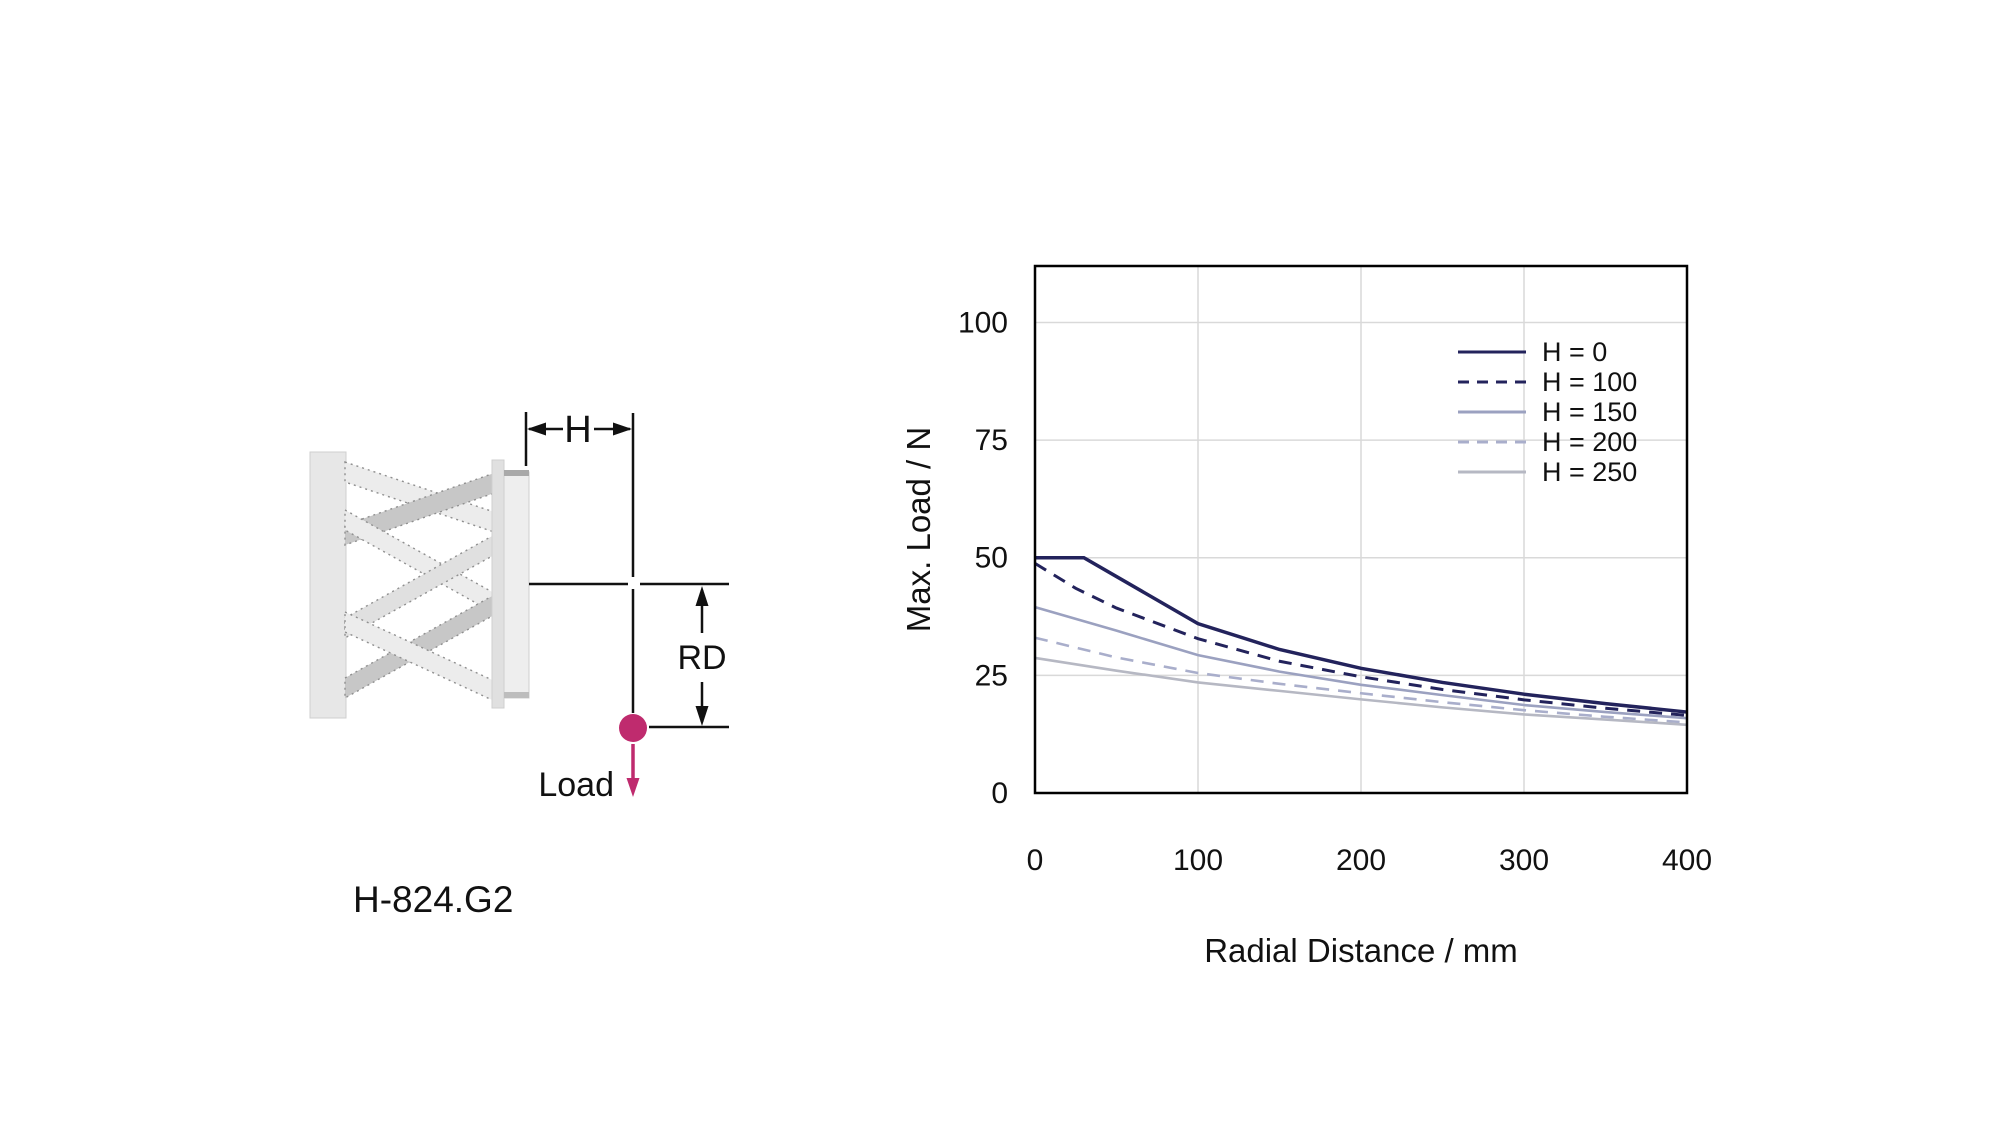 The height and width of the screenshot is (1125, 2000). What do you see at coordinates (1361, 860) in the screenshot?
I see `x-tick-label: 200` at bounding box center [1361, 860].